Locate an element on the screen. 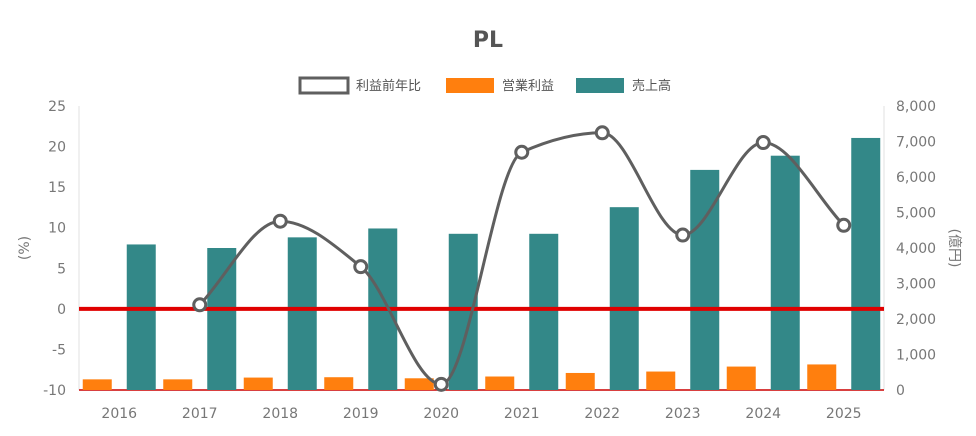 The image size is (976, 436). point-profit-yoy-2021 is located at coordinates (522, 152).